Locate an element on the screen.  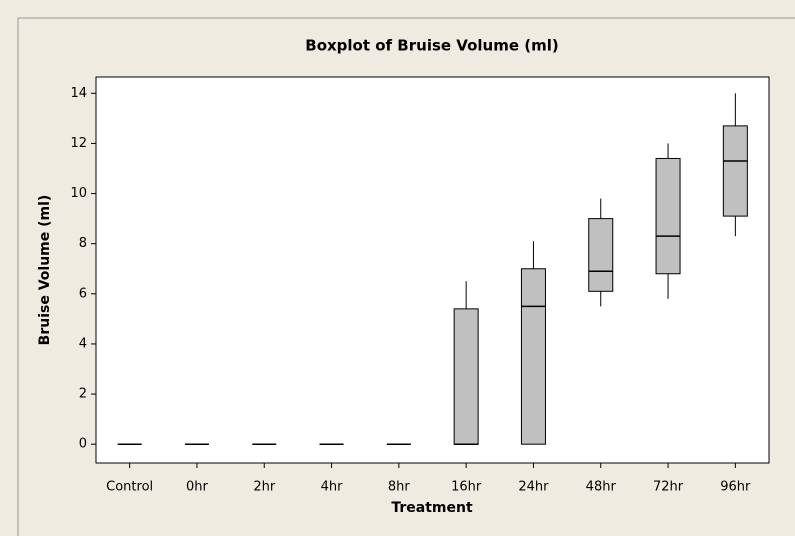
x-tick-label: Control is located at coordinates (129, 487).